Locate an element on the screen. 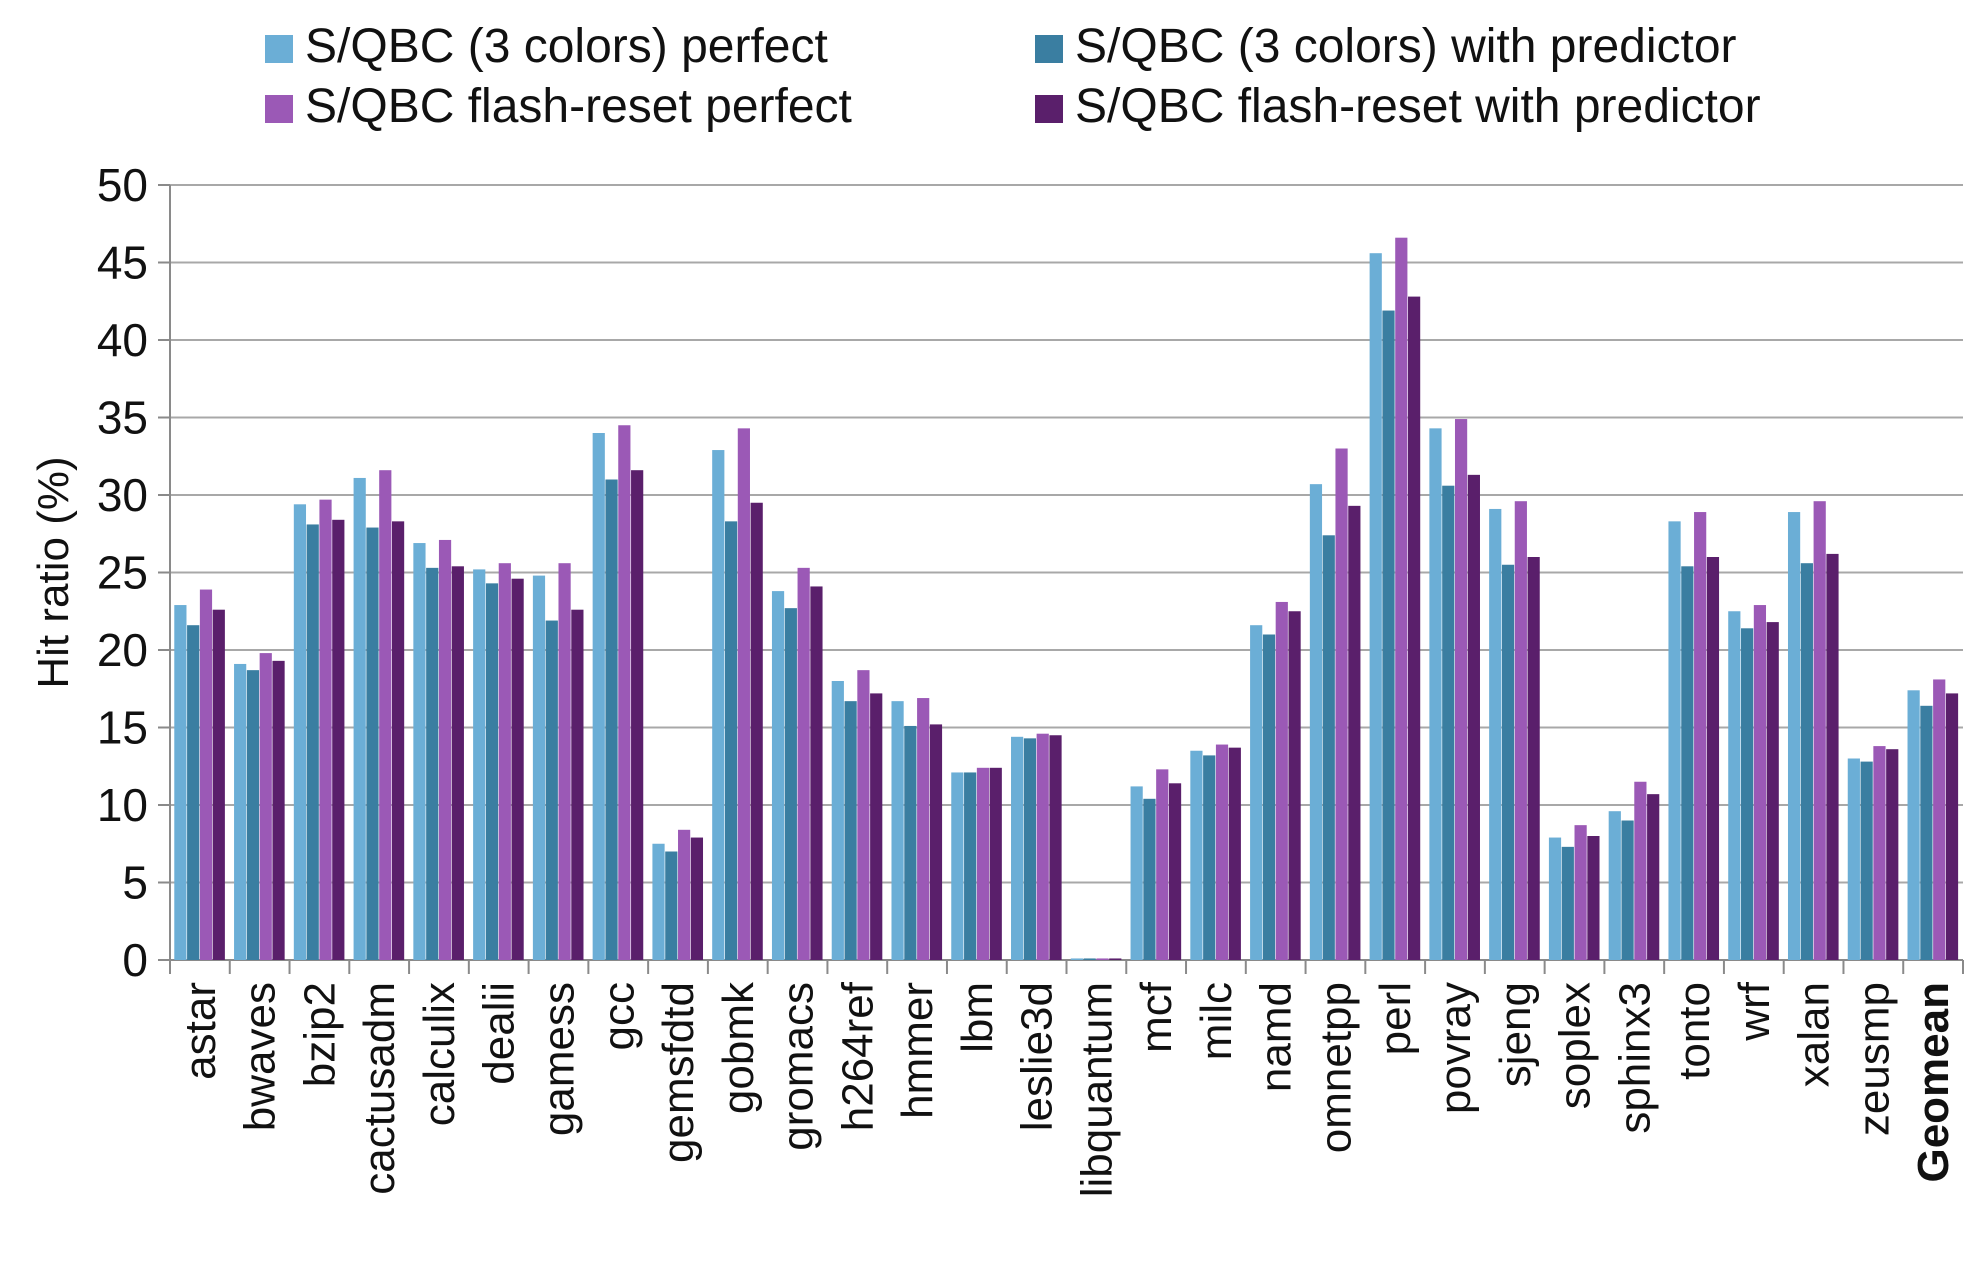  x-category-label: calculix is located at coordinates (439, 1054).